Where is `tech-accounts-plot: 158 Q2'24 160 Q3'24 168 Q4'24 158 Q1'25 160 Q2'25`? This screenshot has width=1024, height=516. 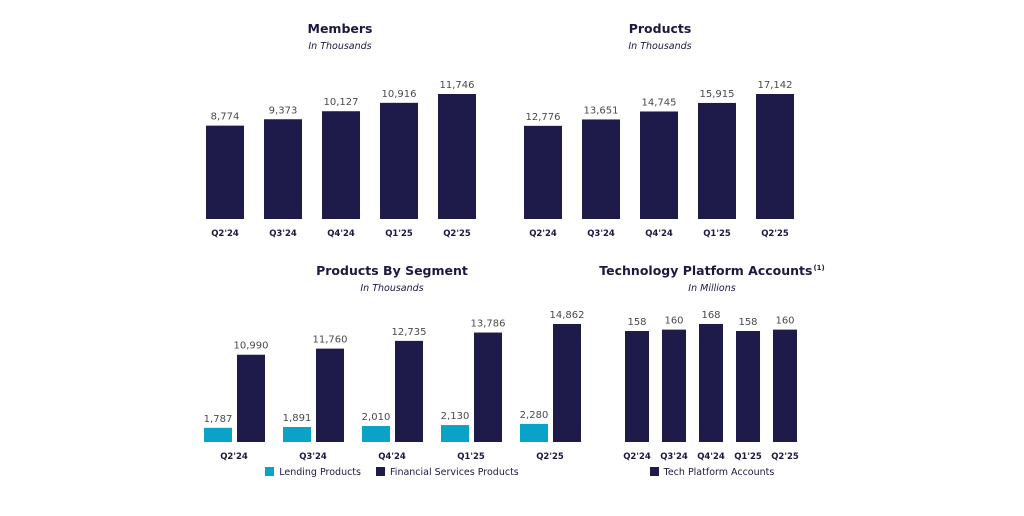
tech-accounts-plot: 158 Q2'24 160 Q3'24 168 Q4'24 158 Q1'25 160 Q2'25 is located at coordinates (711, 386).